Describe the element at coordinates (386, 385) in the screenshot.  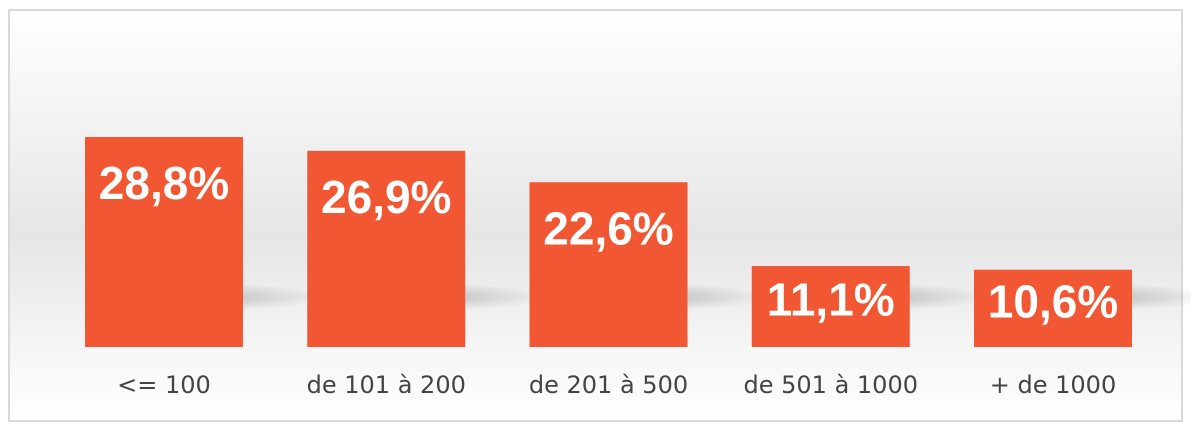
I see `category-label: de 101 à 200` at that location.